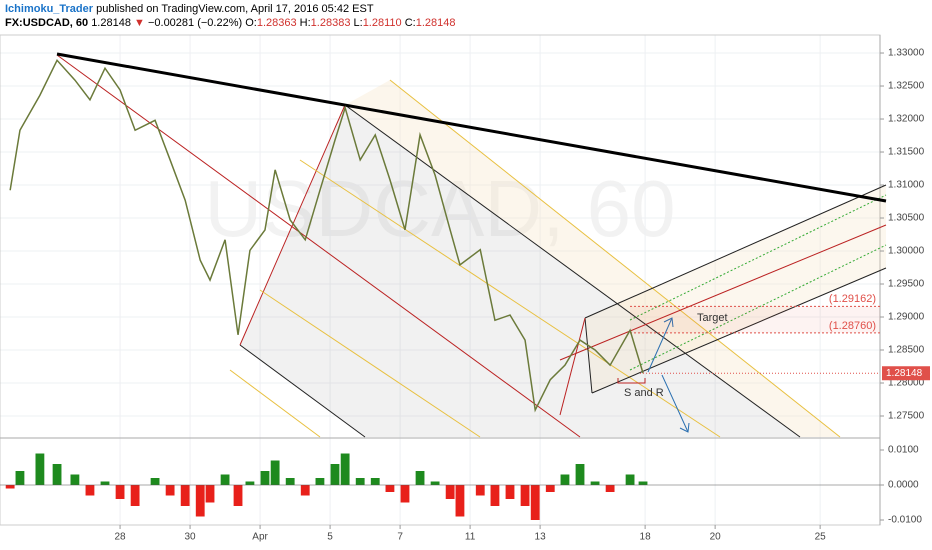 This screenshot has width=932, height=550. What do you see at coordinates (251, 23) in the screenshot?
I see `open-label: O:` at bounding box center [251, 23].